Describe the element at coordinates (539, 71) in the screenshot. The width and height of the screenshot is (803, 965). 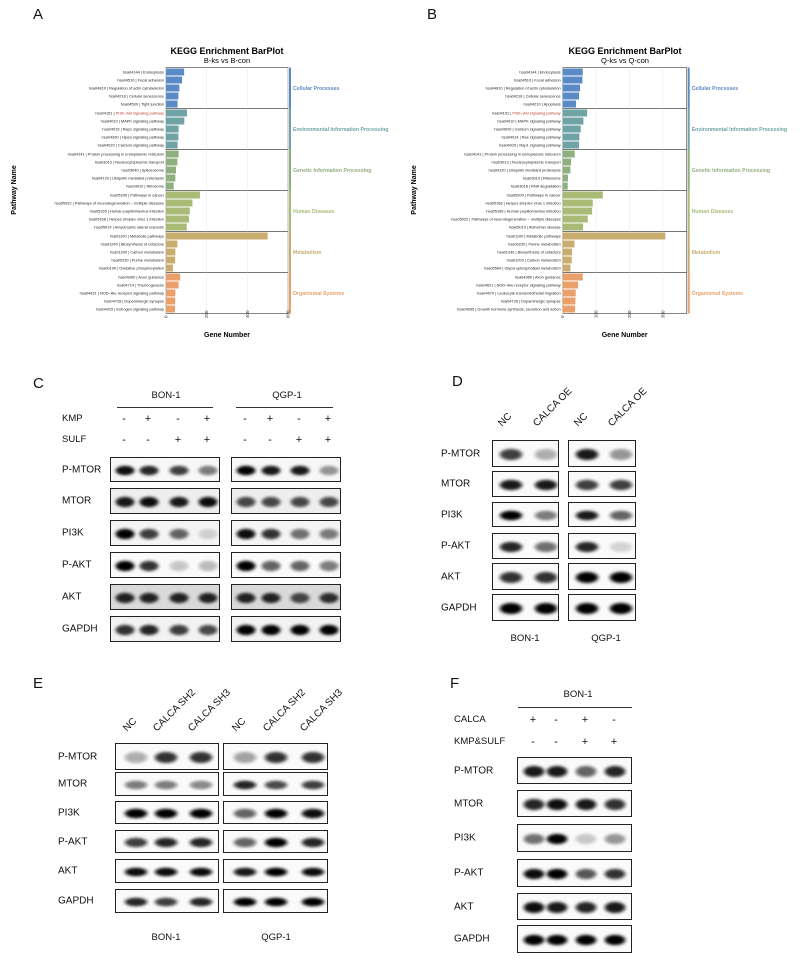
I see `pathway-label: hsa04144 | Endocytosis` at that location.